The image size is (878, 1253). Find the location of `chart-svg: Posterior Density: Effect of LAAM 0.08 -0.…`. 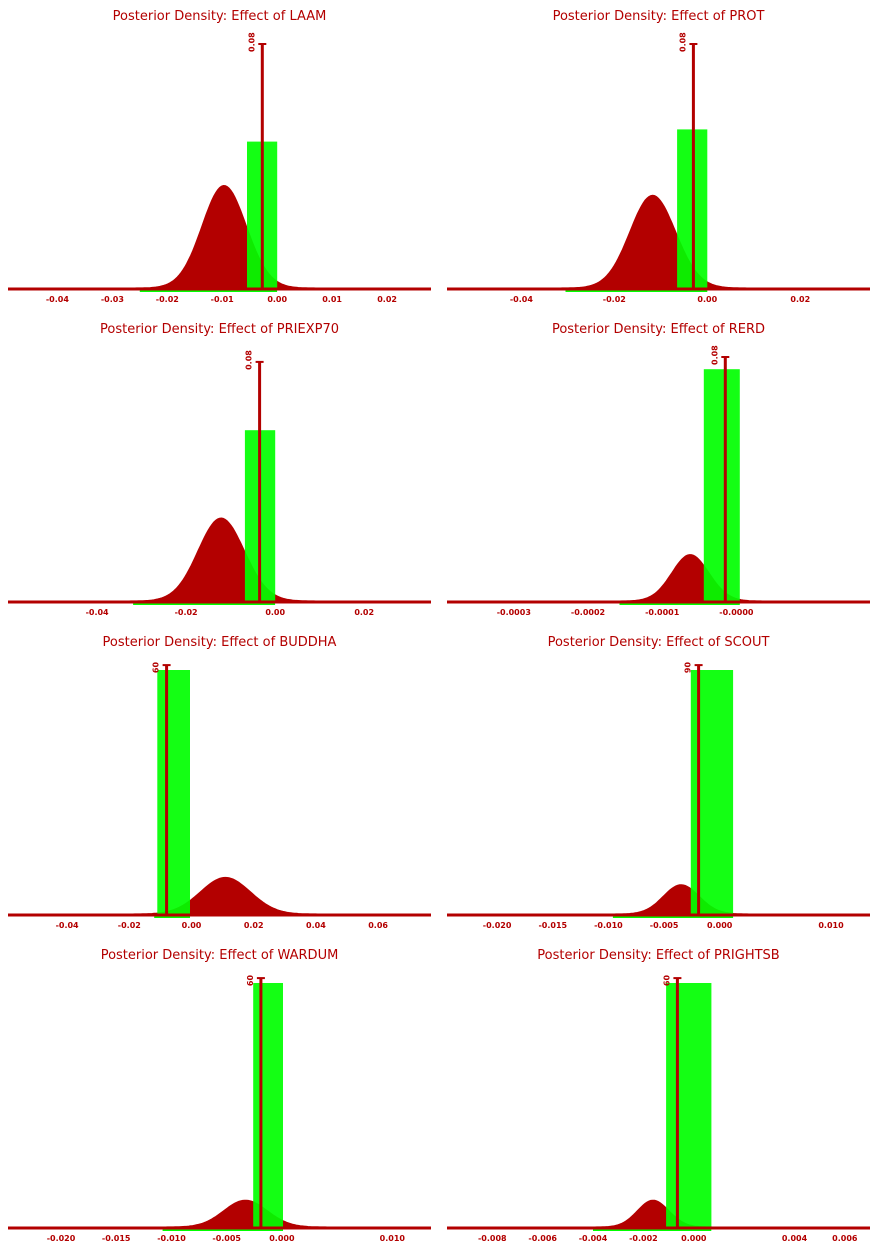

chart-svg: Posterior Density: Effect of LAAM 0.08 -0.… is located at coordinates (219, 156).